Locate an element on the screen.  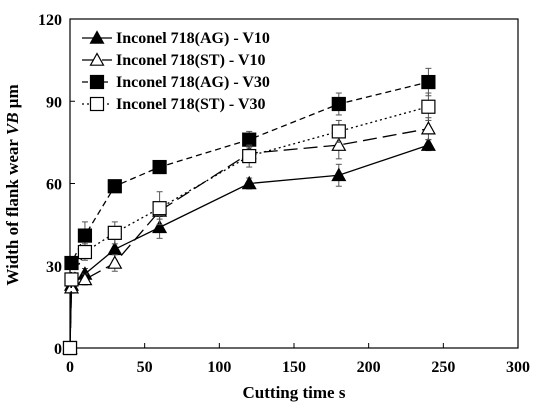
x-tick-label: 150 is located at coordinates (294, 367).